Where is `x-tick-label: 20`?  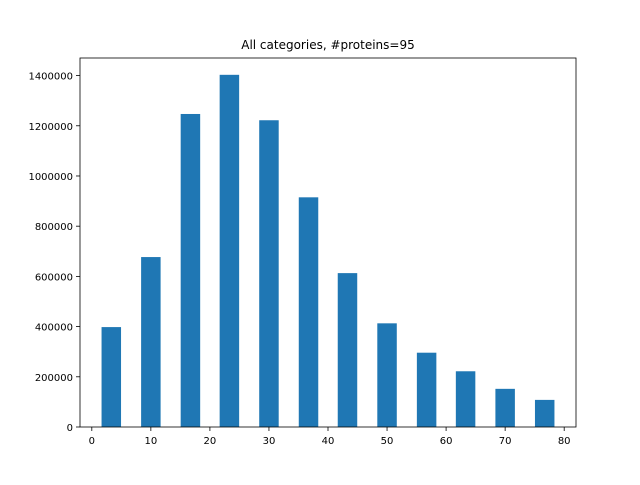 x-tick-label: 20 is located at coordinates (210, 441).